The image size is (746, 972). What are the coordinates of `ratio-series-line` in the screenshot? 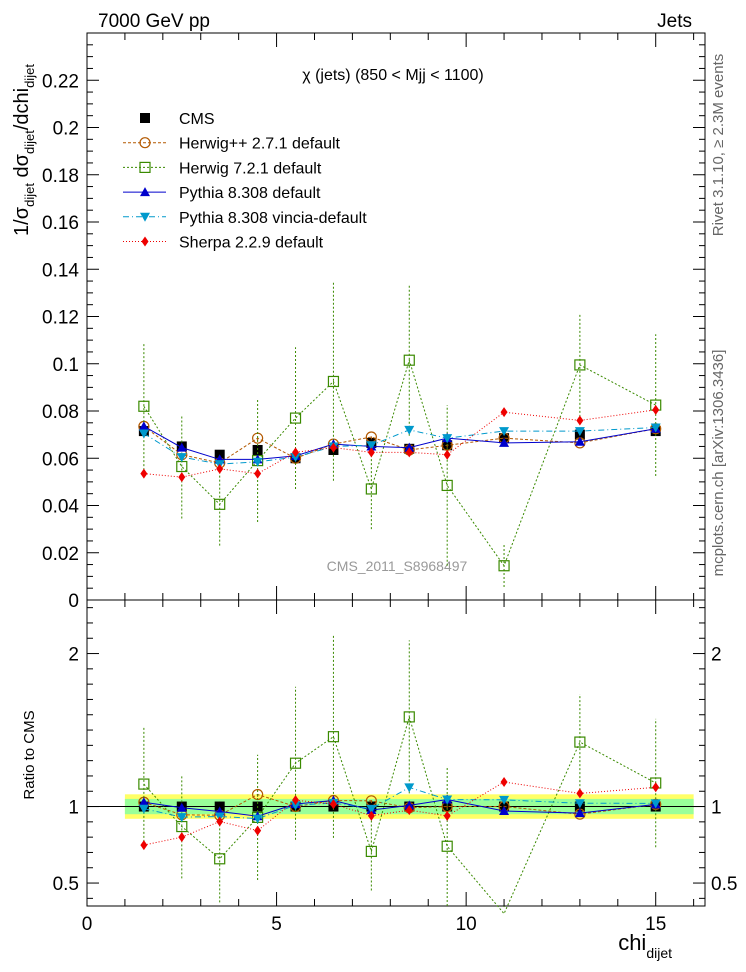 It's located at (399, 803).